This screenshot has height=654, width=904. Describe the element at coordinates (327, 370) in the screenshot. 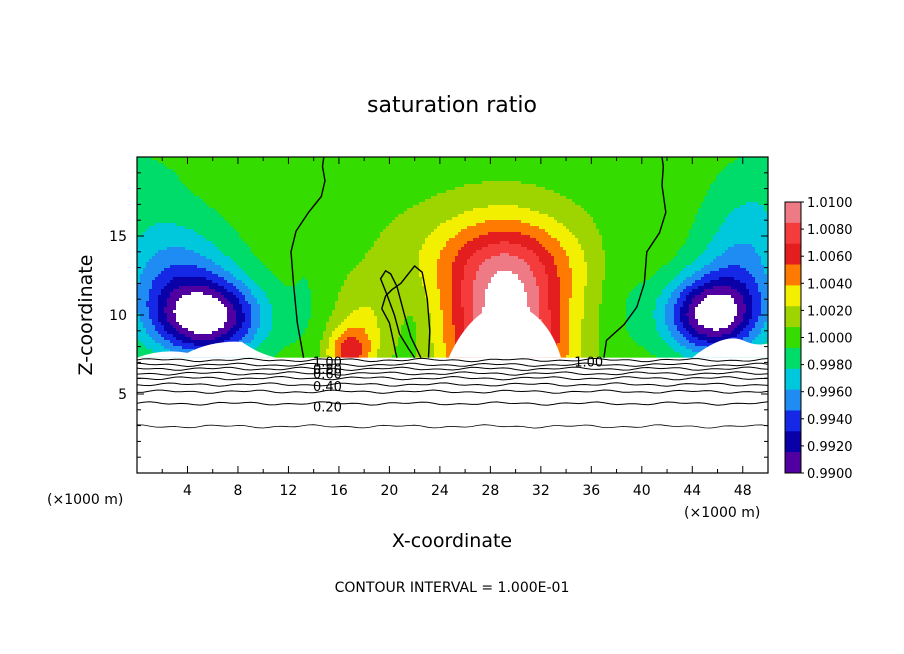

I see `contour-label: 0.80` at that location.